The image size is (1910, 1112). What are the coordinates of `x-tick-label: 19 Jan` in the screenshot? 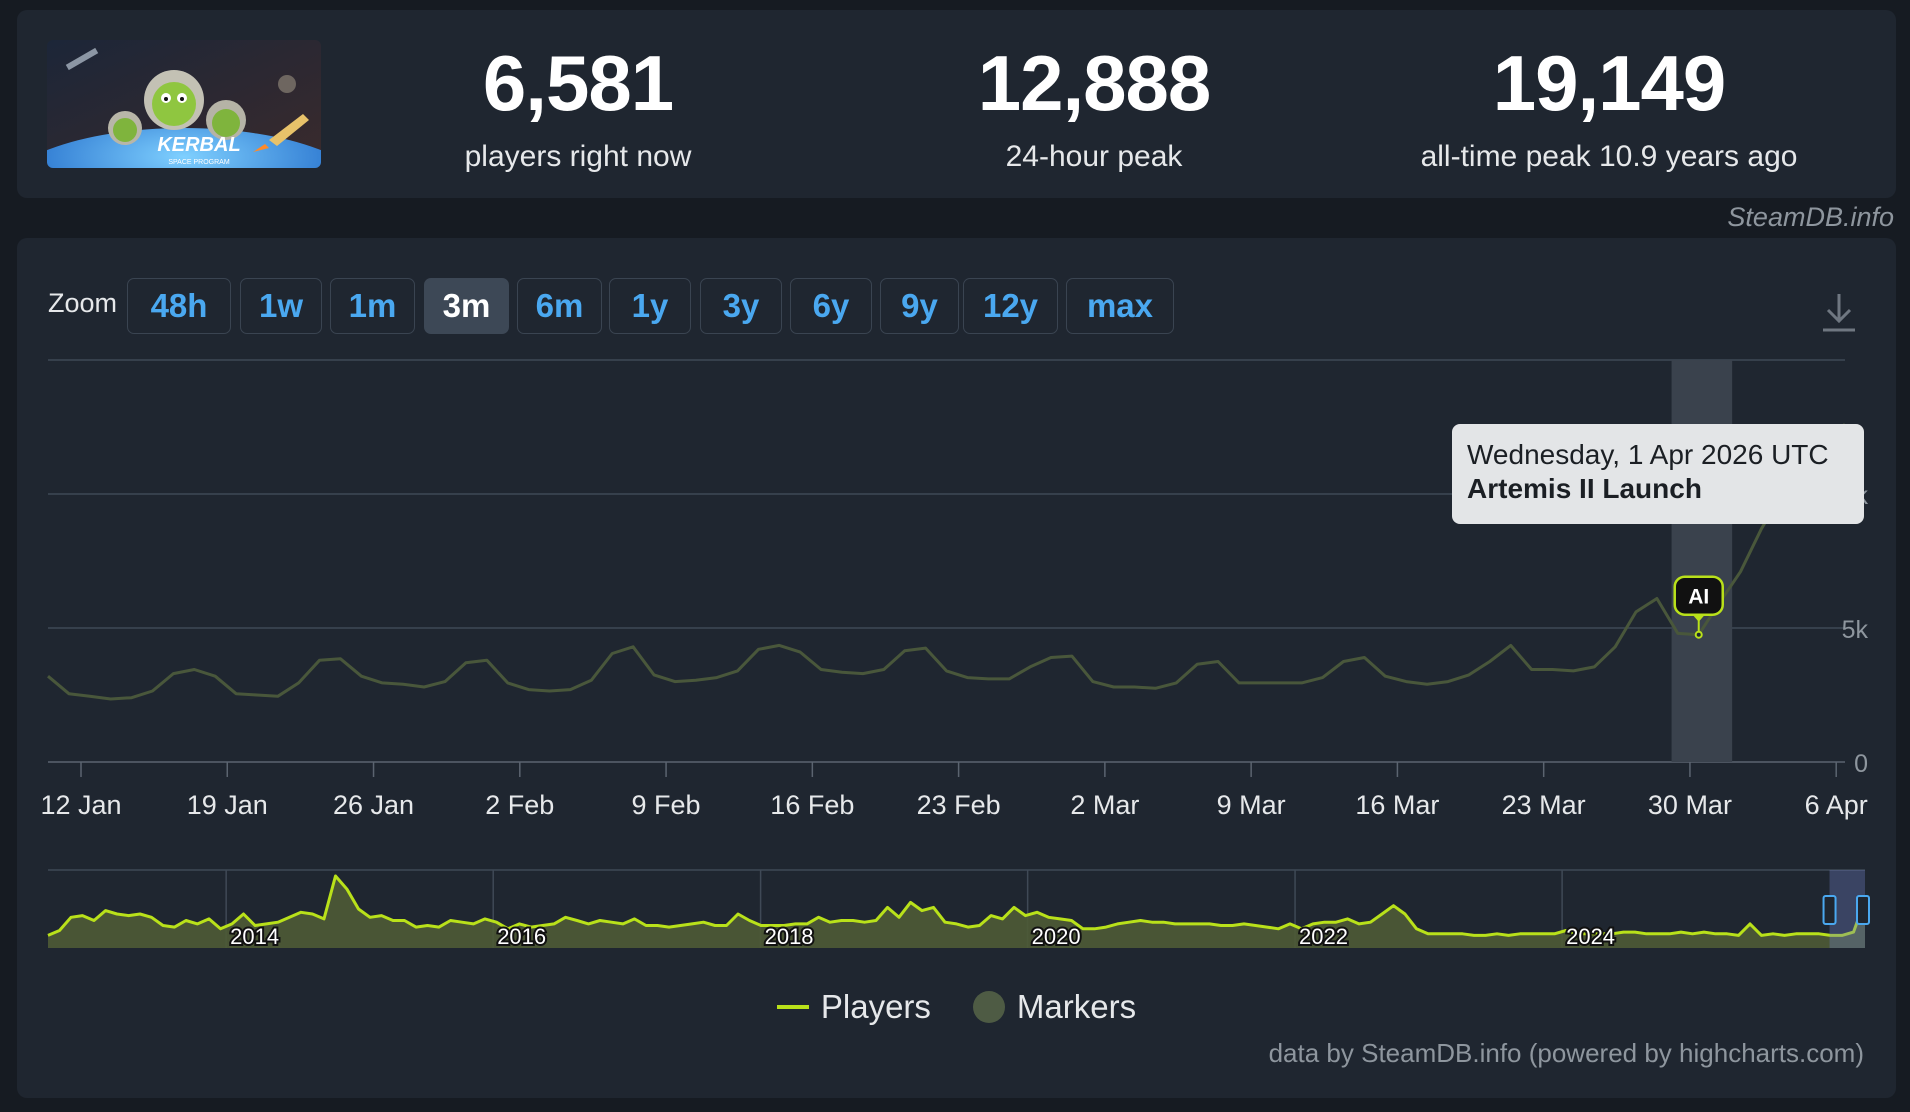 It's located at (227, 805).